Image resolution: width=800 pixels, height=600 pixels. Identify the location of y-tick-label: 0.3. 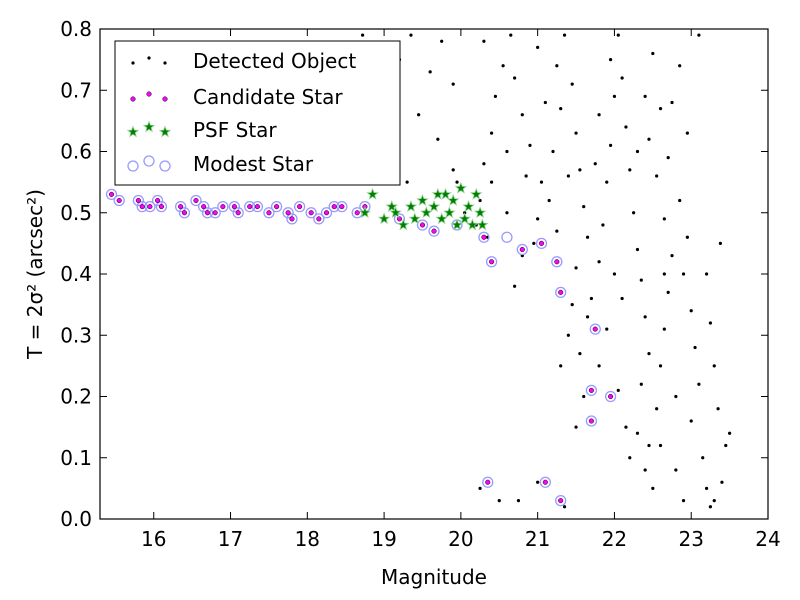
(76, 335).